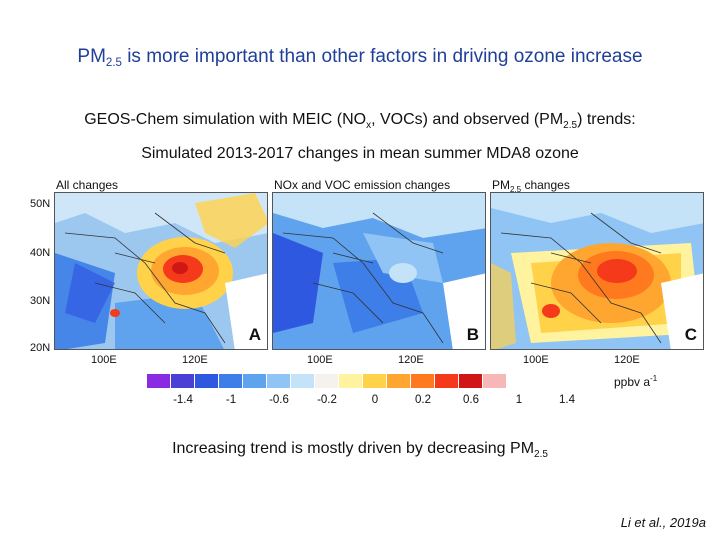  I want to click on panel-pm25-changes: PM2.5 changes C, so click(597, 265).